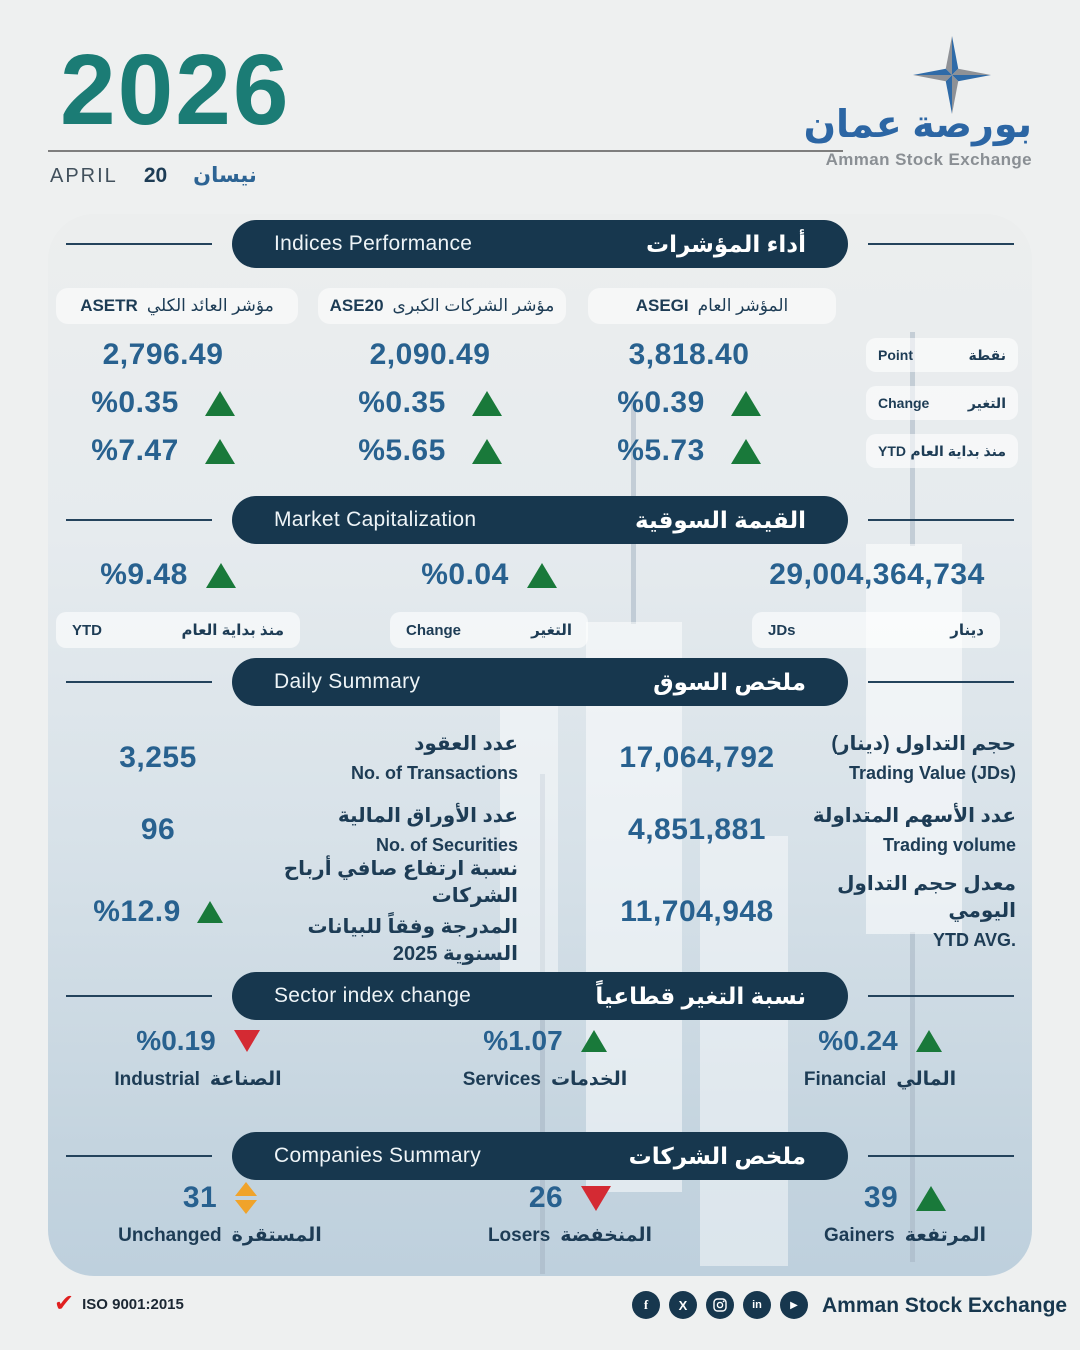  What do you see at coordinates (570, 1198) in the screenshot?
I see `companies-losers-value: 26` at bounding box center [570, 1198].